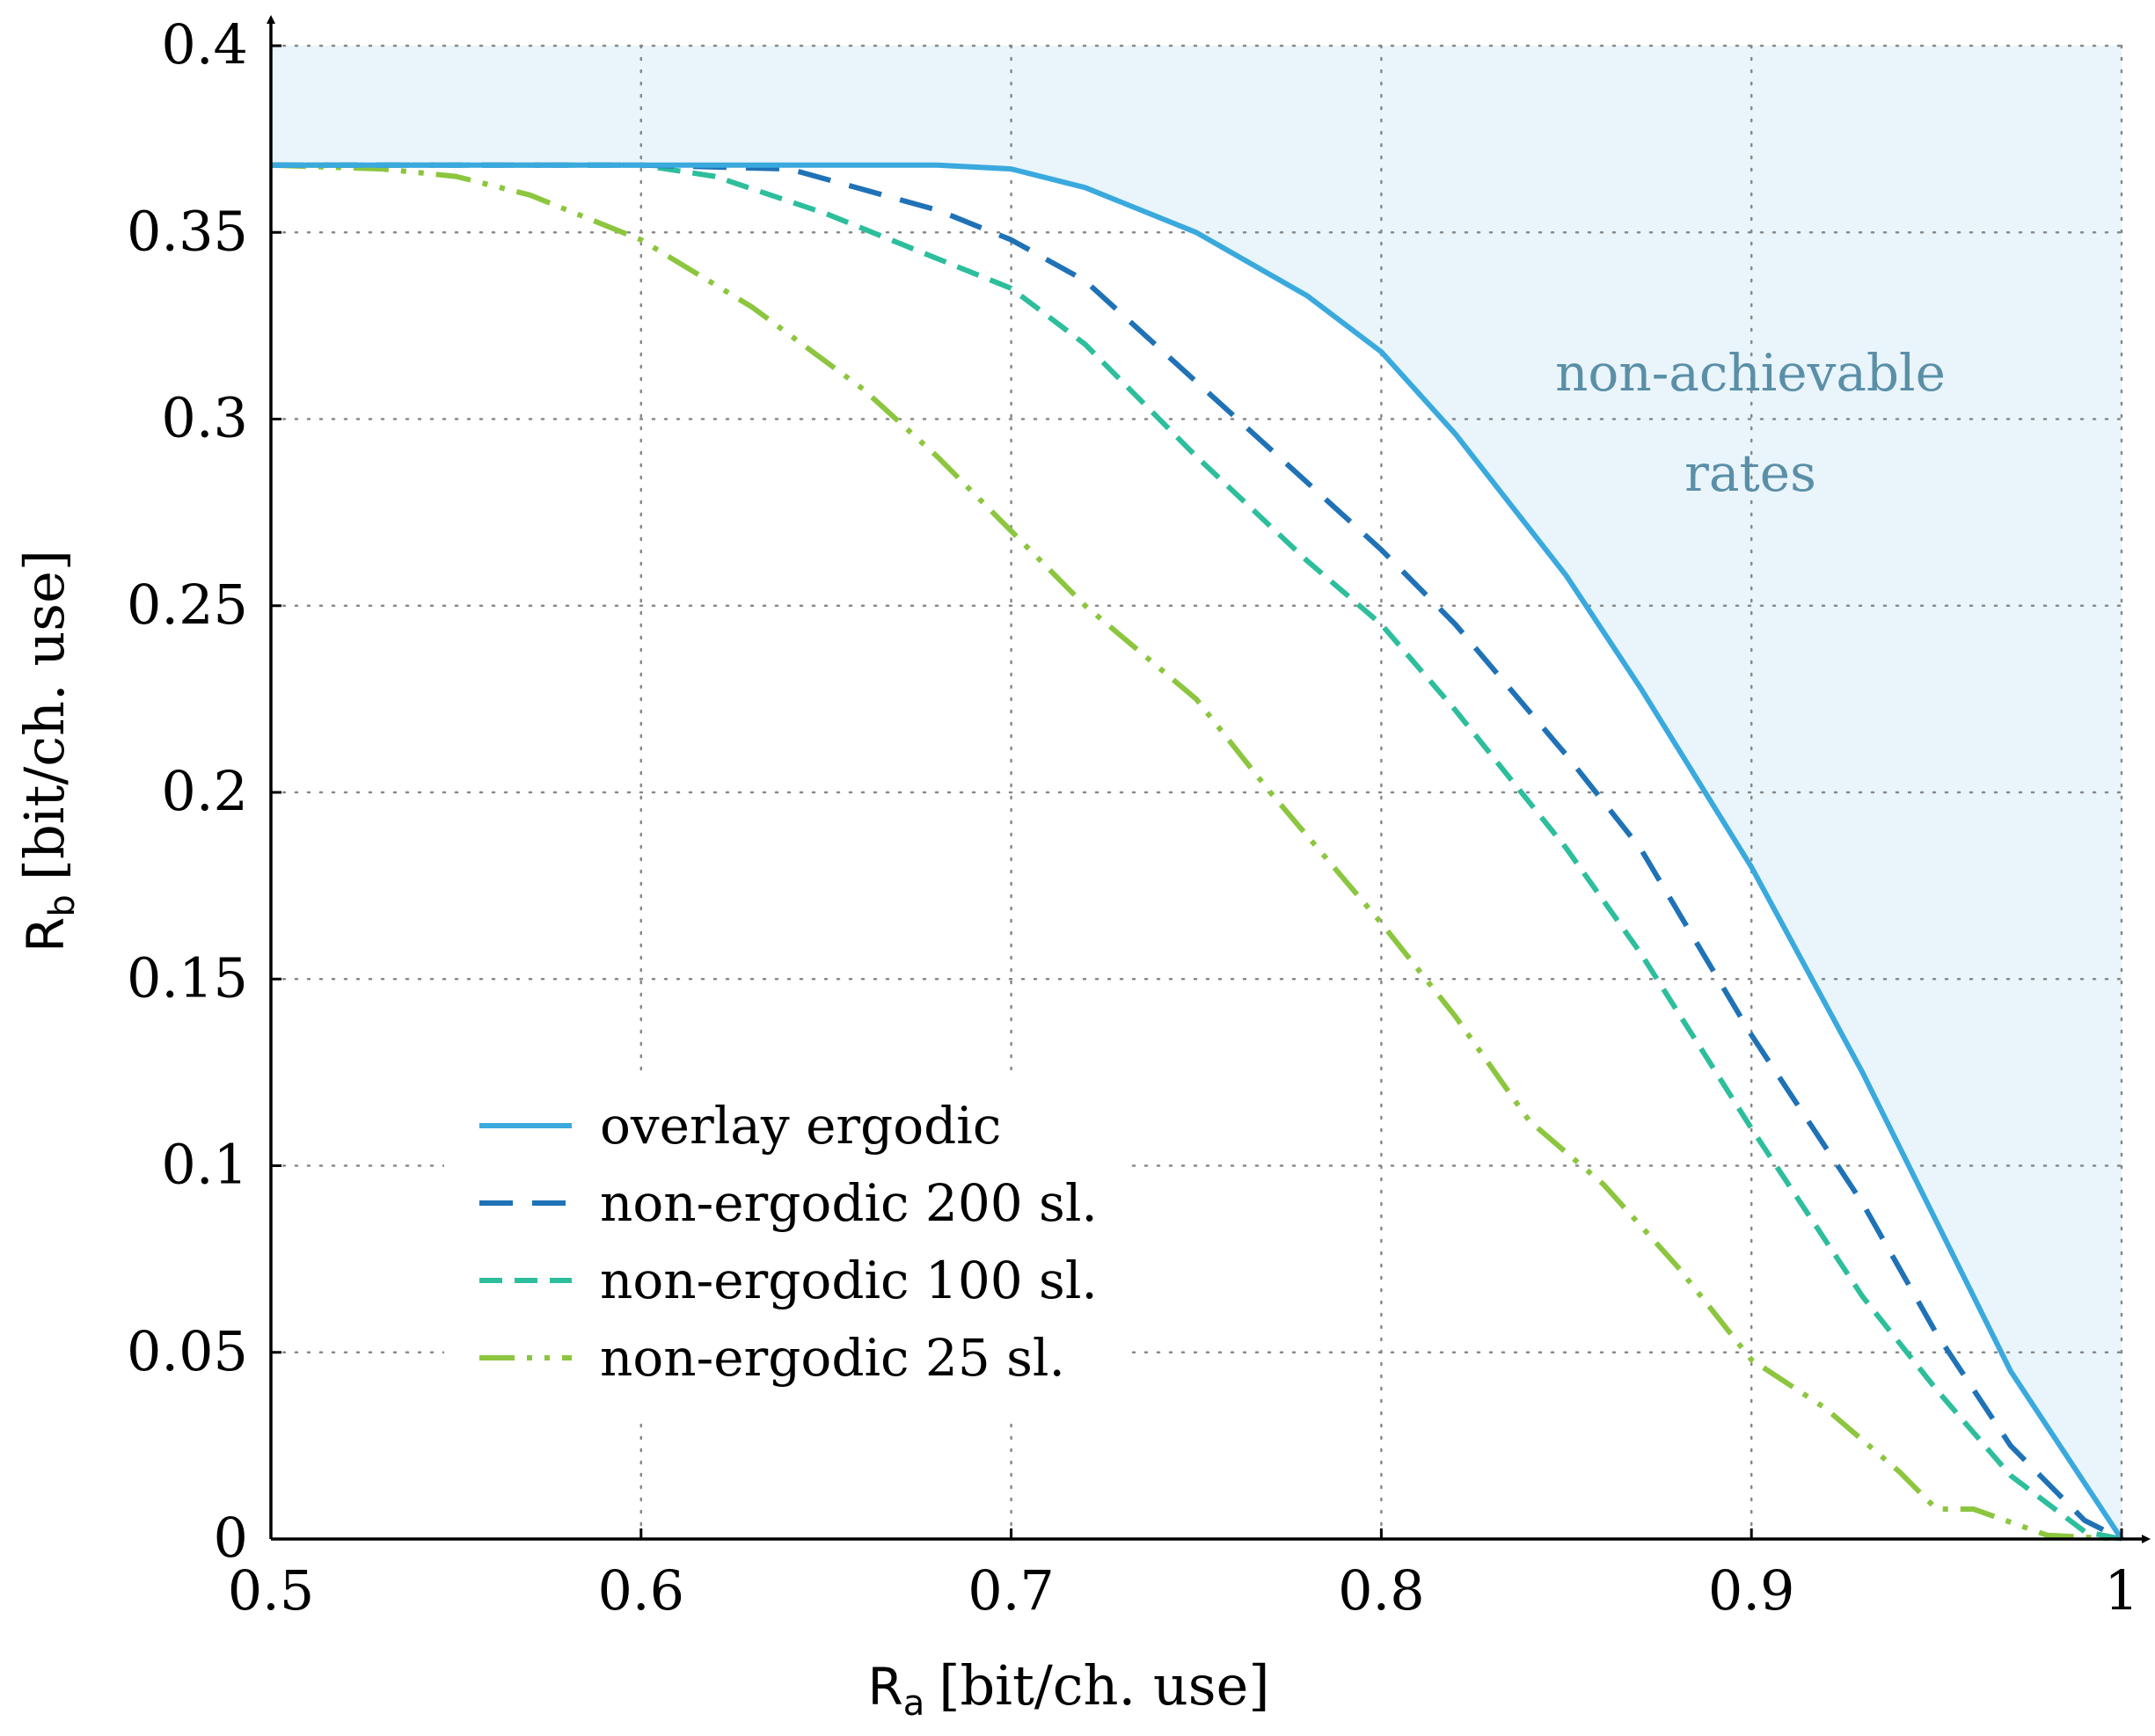 The width and height of the screenshot is (2155, 1736). Describe the element at coordinates (204, 418) in the screenshot. I see `y-tick-label: 0.3` at that location.